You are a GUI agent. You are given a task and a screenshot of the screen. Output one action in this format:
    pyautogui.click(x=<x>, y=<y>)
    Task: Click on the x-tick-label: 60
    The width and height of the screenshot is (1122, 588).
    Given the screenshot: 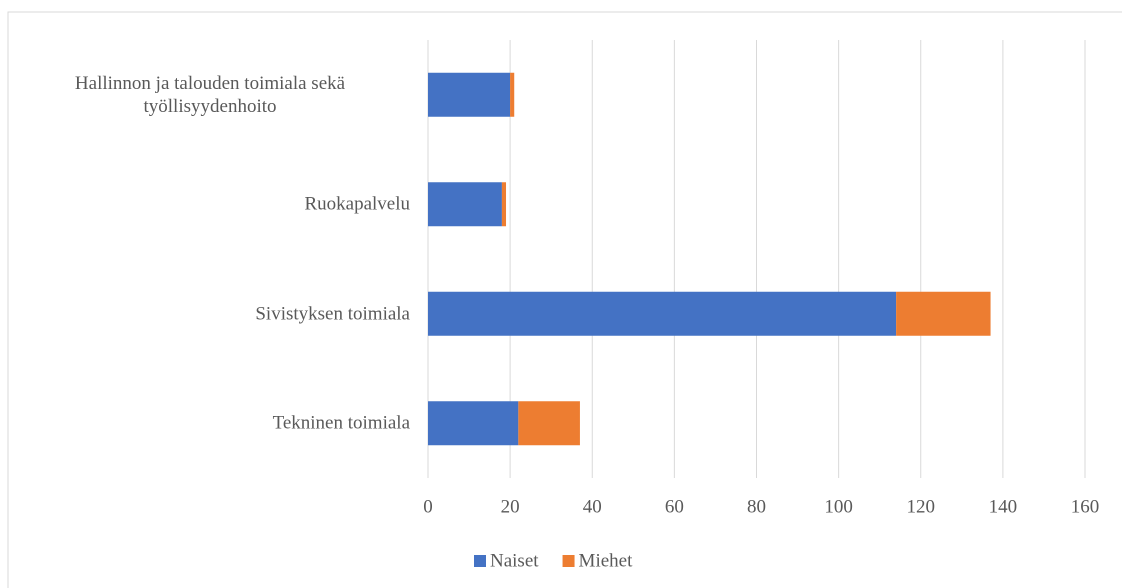 What is the action you would take?
    pyautogui.click(x=674, y=506)
    